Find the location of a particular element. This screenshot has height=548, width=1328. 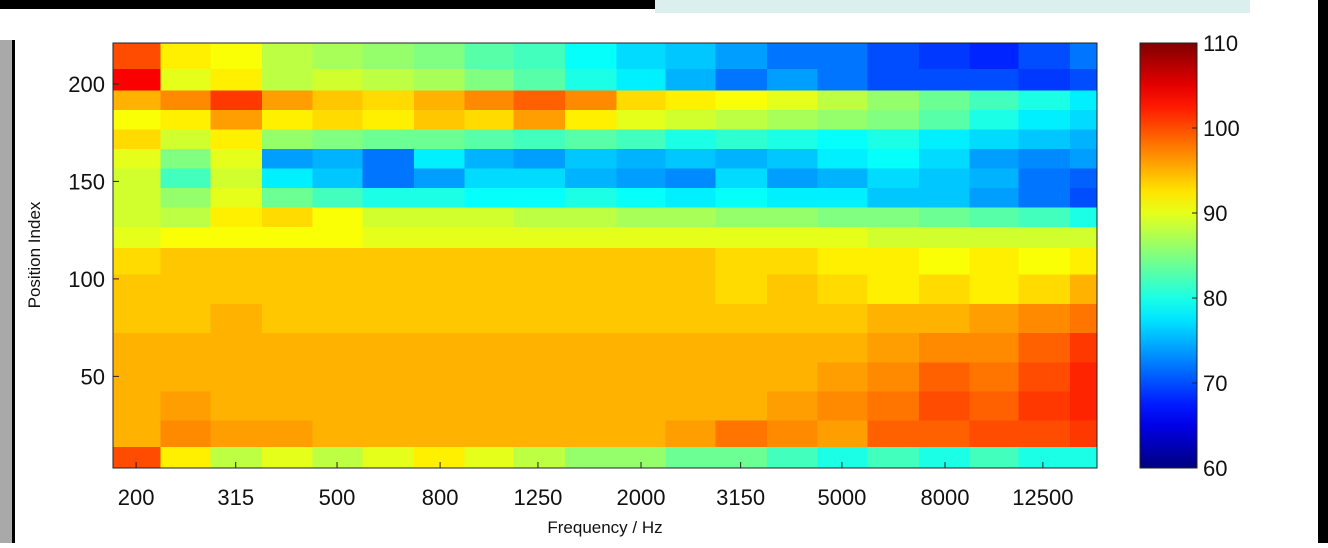

x-tick-label: 500 is located at coordinates (337, 497).